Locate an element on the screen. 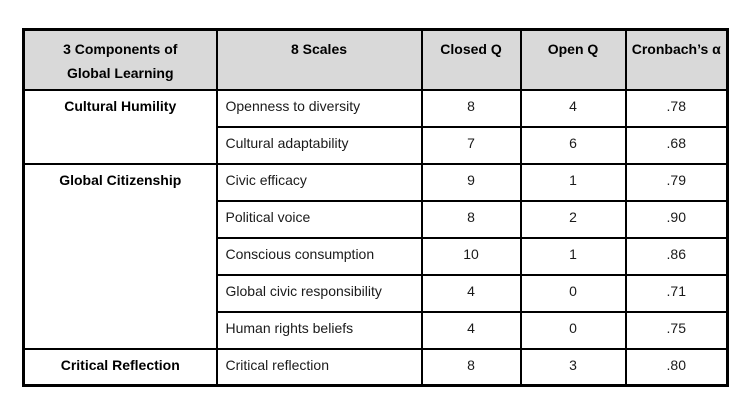 This screenshot has width=750, height=410. scale-cell: Political voice is located at coordinates (319, 219).